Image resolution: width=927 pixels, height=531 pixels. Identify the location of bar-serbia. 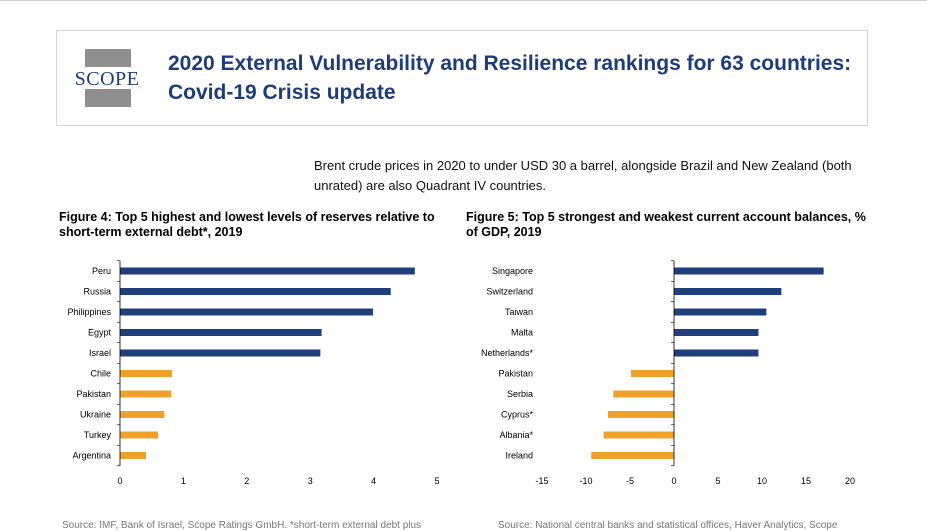
(643, 394).